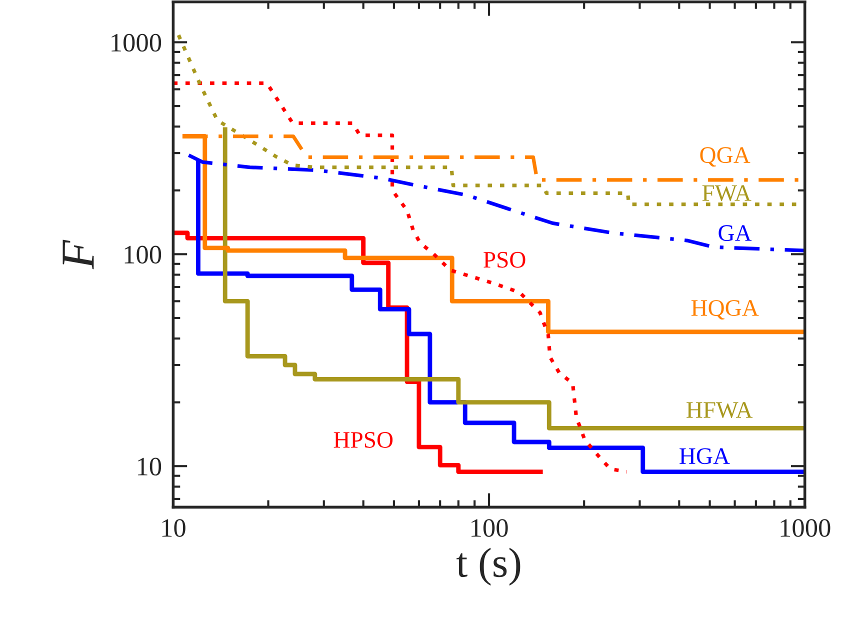 The height and width of the screenshot is (634, 849). Describe the element at coordinates (488, 567) in the screenshot. I see `x-axis-title: t (s)` at that location.